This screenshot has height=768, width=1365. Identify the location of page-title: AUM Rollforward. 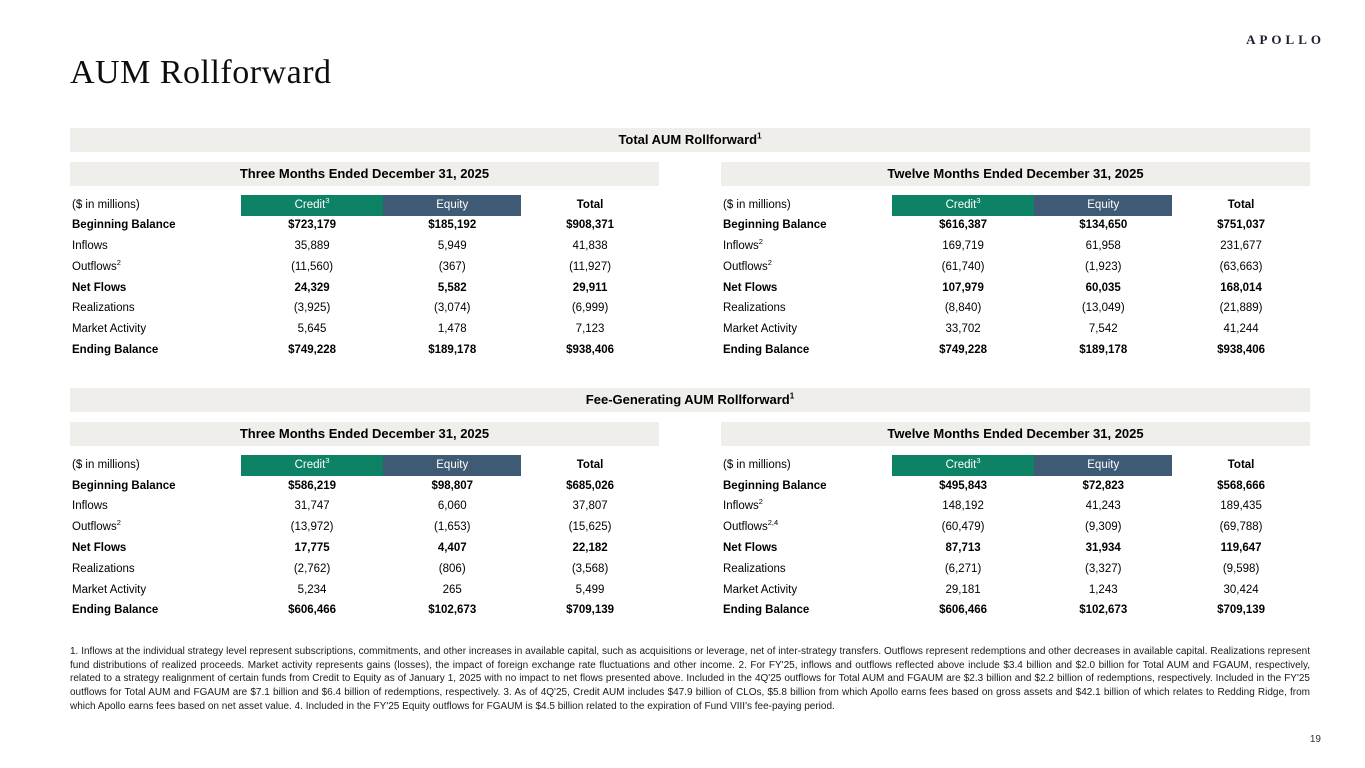
(201, 72).